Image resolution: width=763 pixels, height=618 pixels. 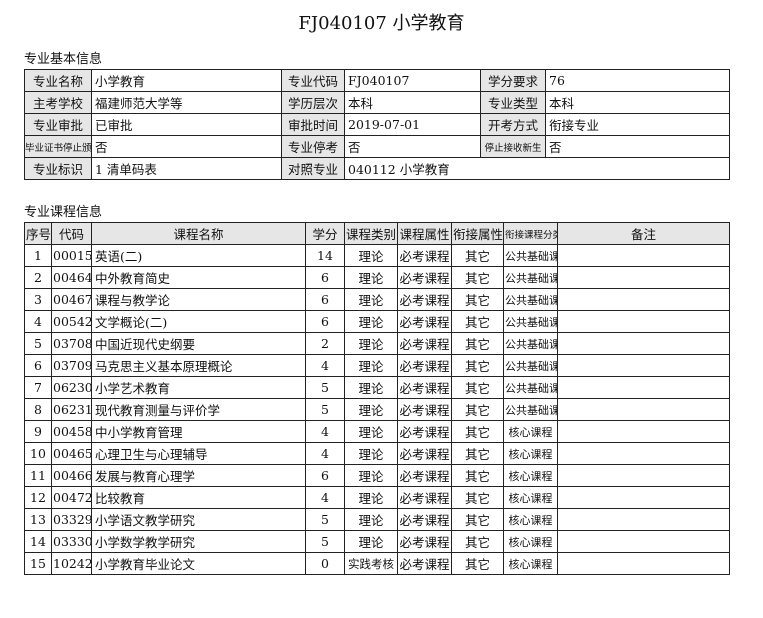 I want to click on table-row: 13 03329 小学语文教学研究 5 理论 必考课程 其它 核心课程, so click(x=377, y=519).